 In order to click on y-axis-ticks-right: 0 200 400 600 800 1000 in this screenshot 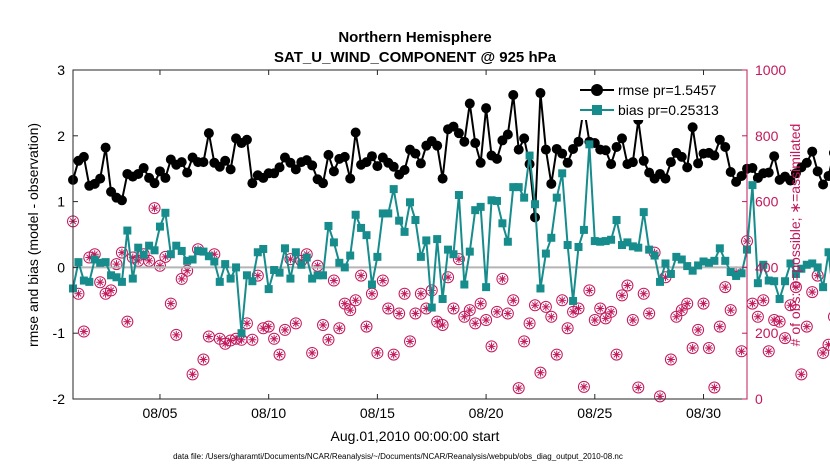, I will do `click(764, 234)`.